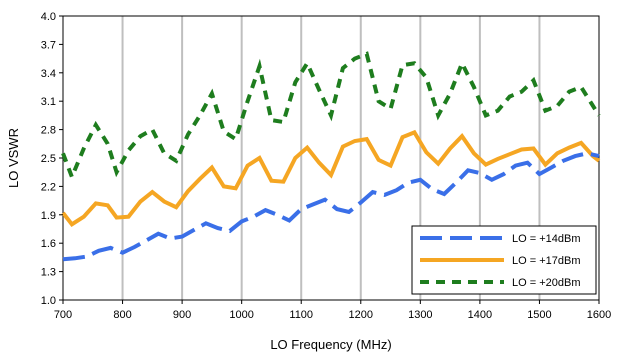  What do you see at coordinates (13, 158) in the screenshot?
I see `y-axis-title: LO VSWR` at bounding box center [13, 158].